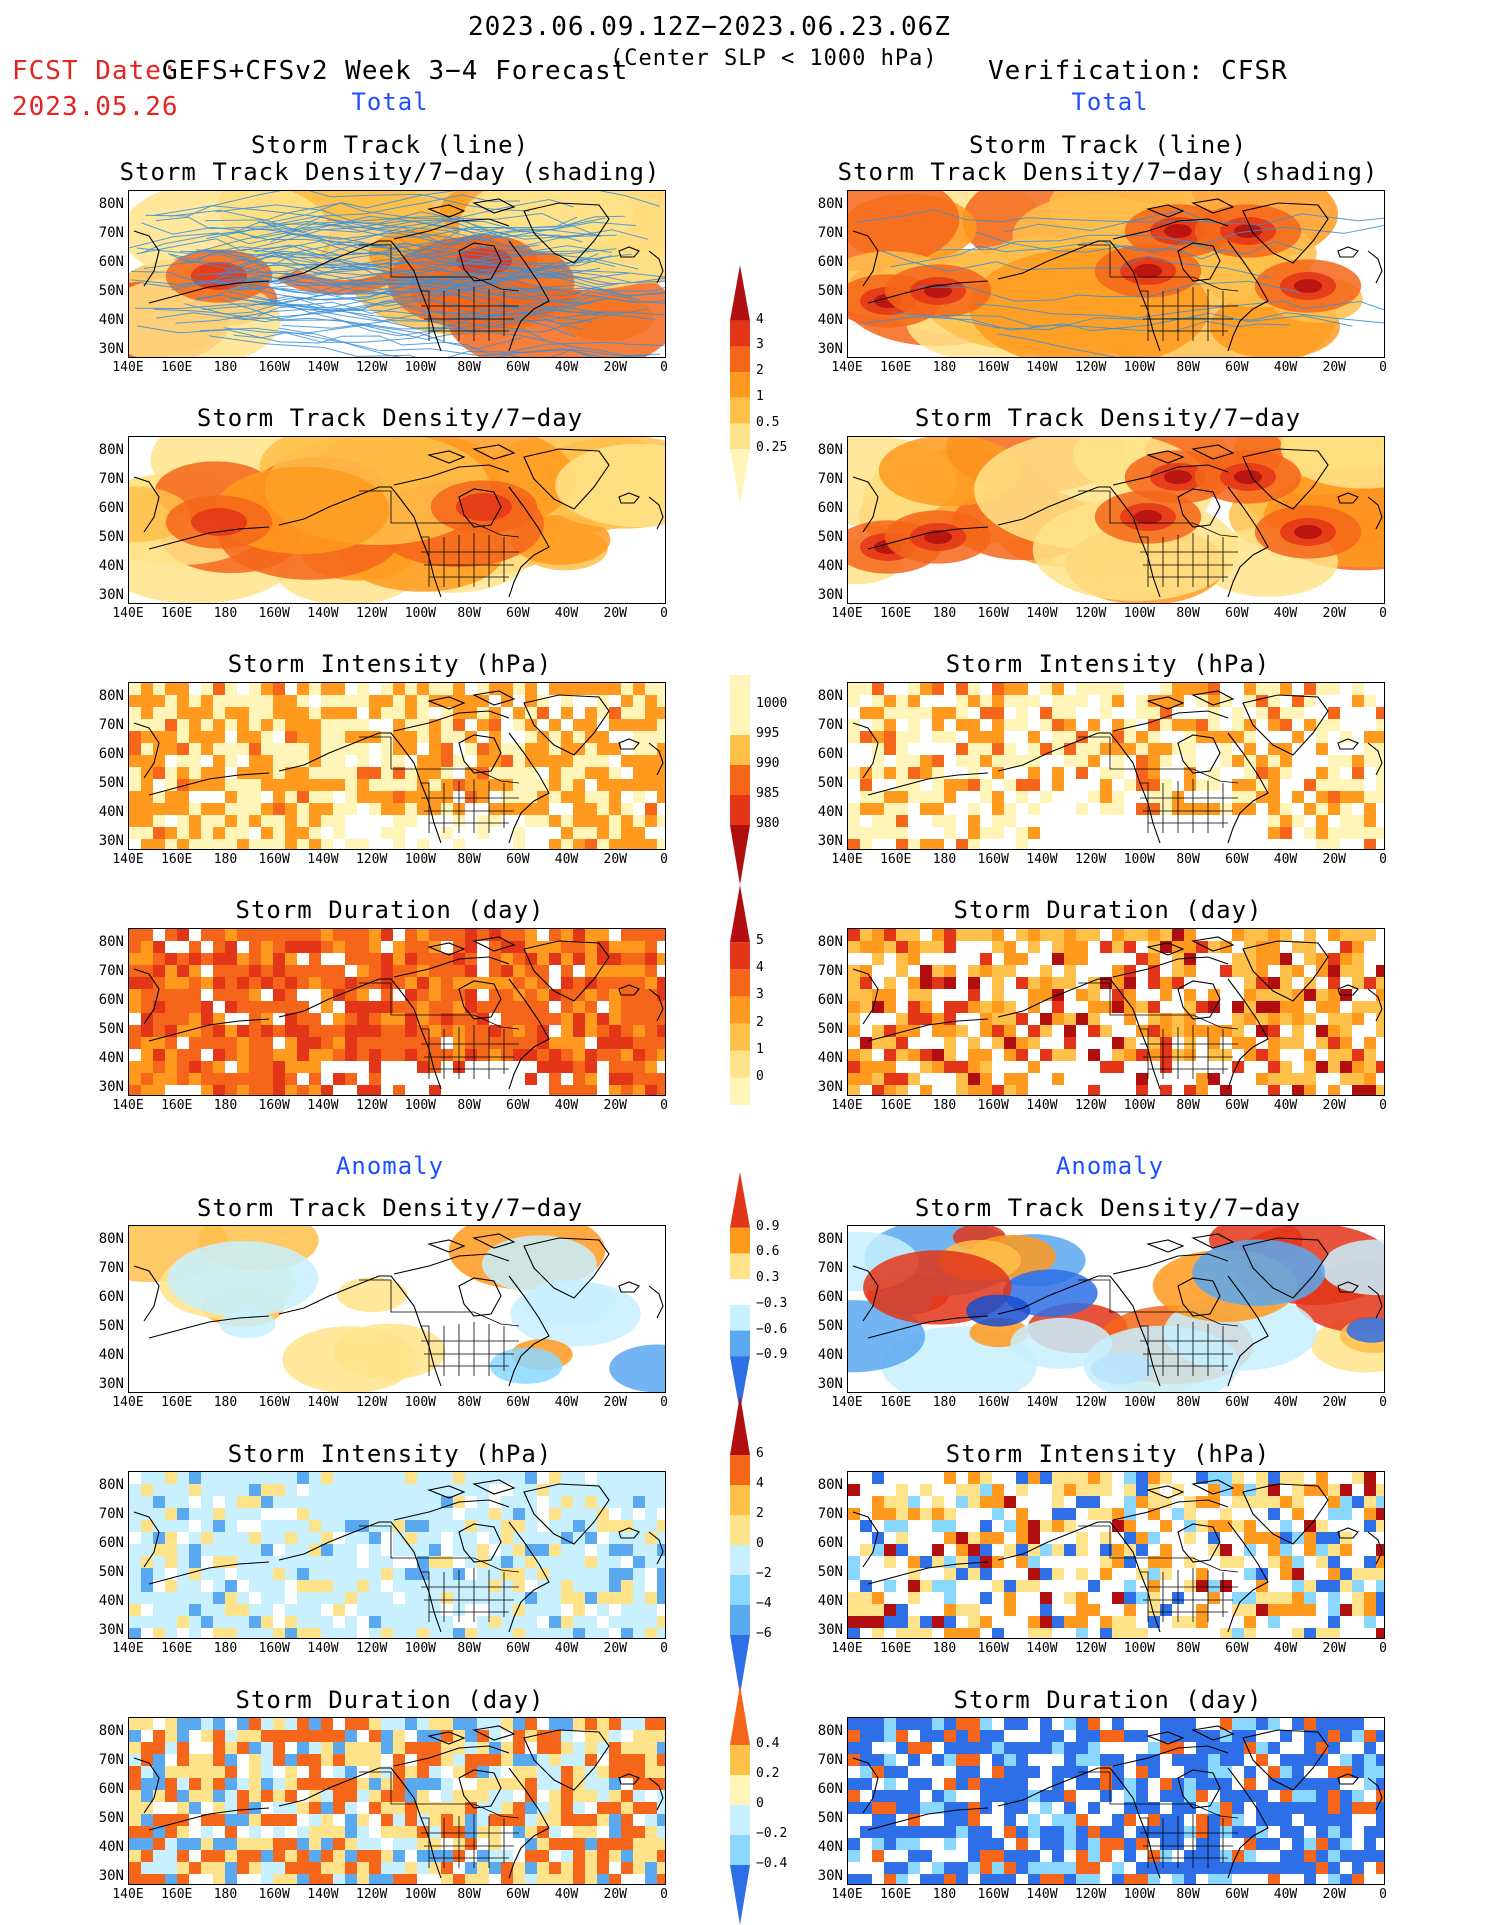 This screenshot has height=1925, width=1487. Describe the element at coordinates (896, 613) in the screenshot. I see `lon-tick-label: 160E` at that location.